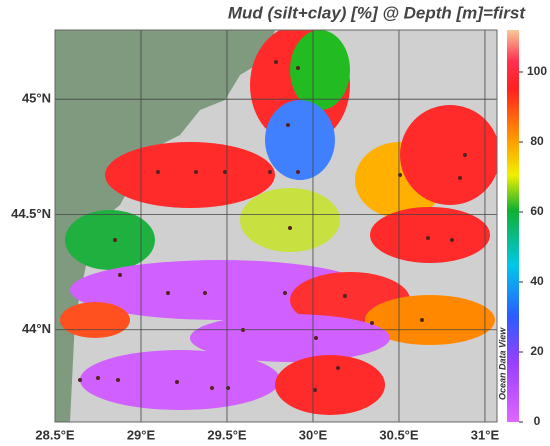 The height and width of the screenshot is (446, 550). I want to click on colorbar-tick-label: 80, so click(537, 141).